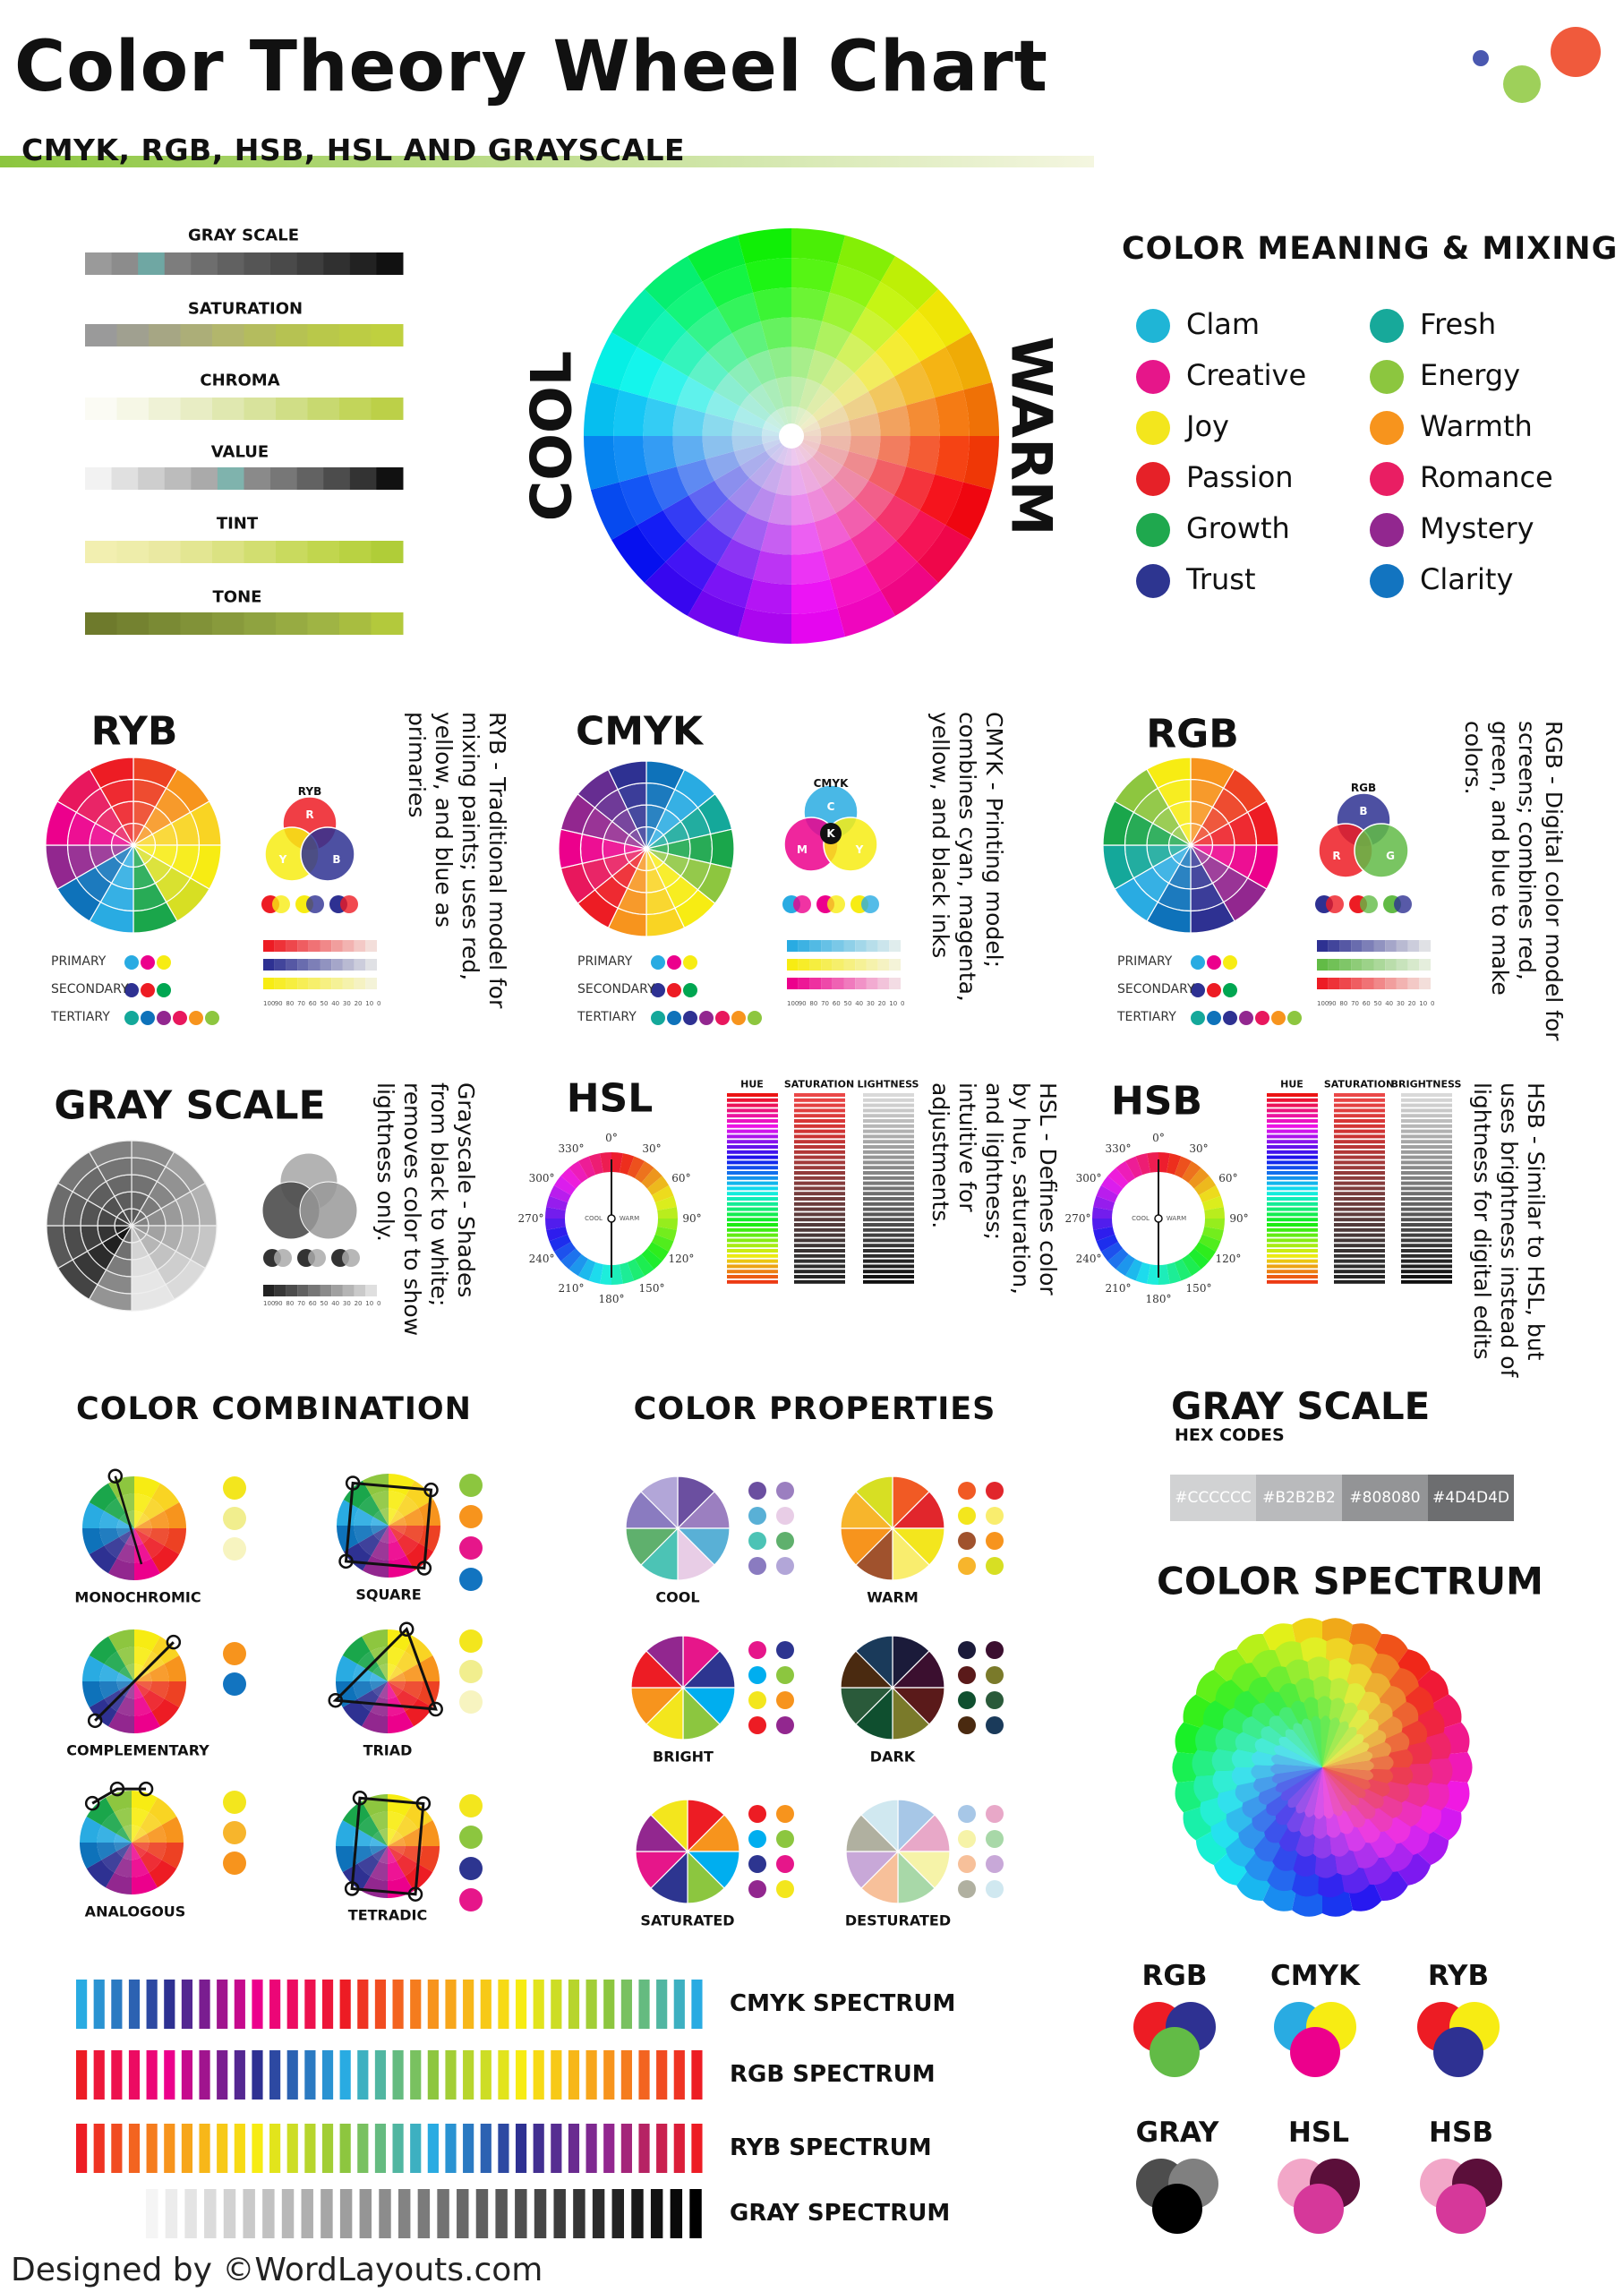  I want to click on tint-tick: 0, so click(903, 1003).